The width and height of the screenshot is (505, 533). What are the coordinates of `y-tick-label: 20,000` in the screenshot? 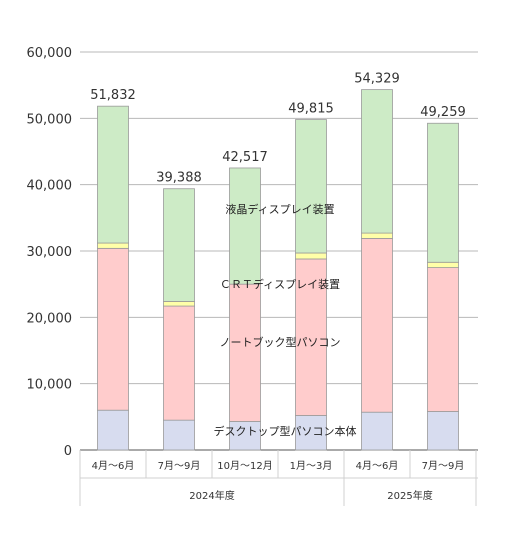 It's located at (50, 318).